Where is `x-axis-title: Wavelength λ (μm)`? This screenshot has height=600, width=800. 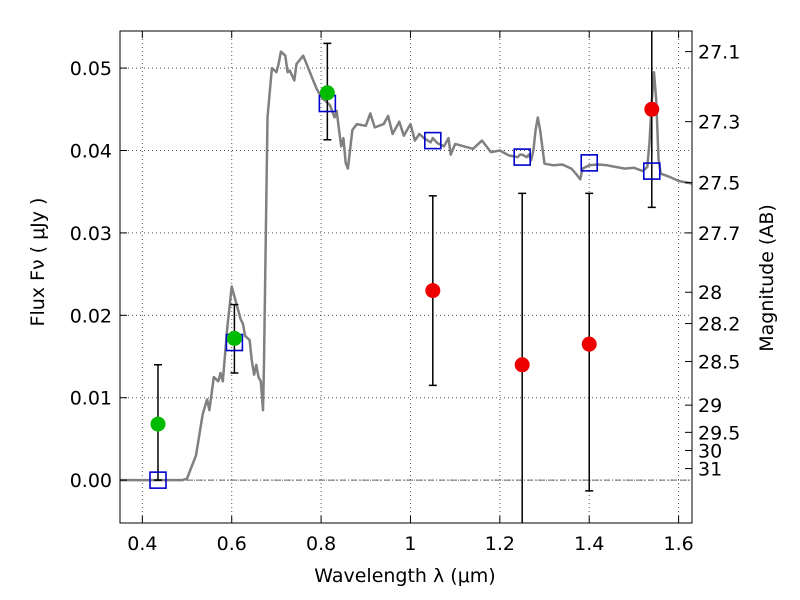 x-axis-title: Wavelength λ (μm) is located at coordinates (404, 576).